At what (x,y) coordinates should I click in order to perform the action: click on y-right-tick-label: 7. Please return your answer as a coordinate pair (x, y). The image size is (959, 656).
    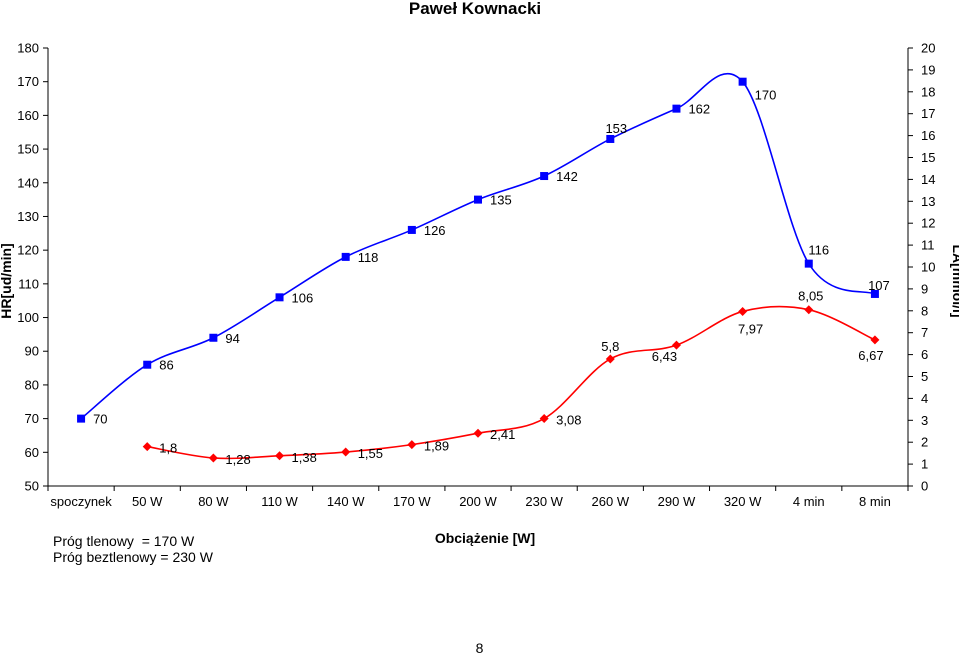
    Looking at the image, I should click on (924, 332).